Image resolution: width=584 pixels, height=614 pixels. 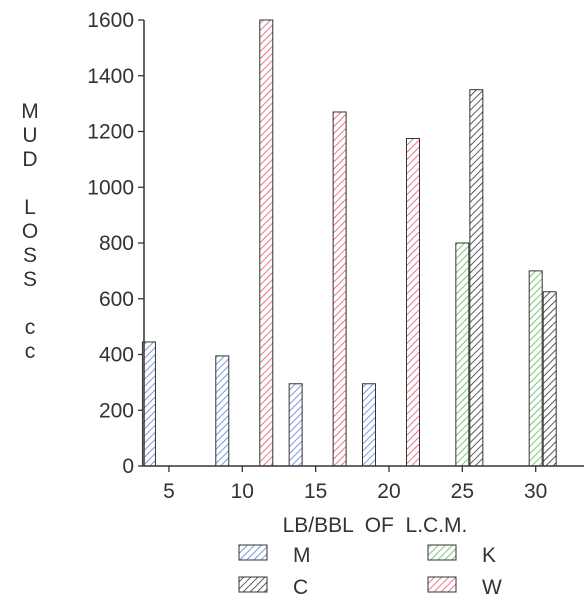 What do you see at coordinates (370, 571) in the screenshot?
I see `legend: MC KW` at bounding box center [370, 571].